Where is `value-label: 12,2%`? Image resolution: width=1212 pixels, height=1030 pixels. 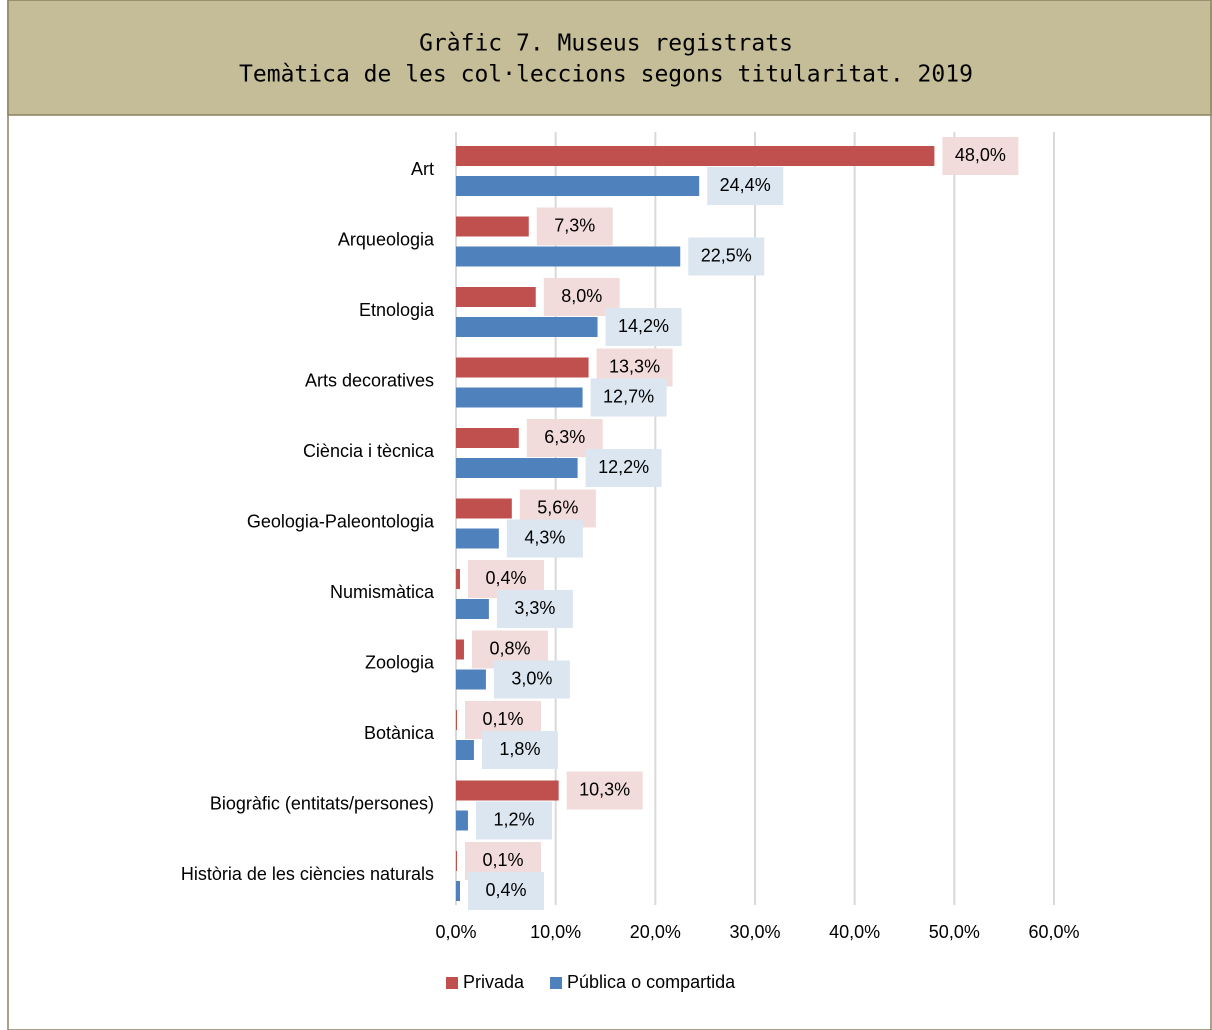
value-label: 12,2% is located at coordinates (623, 467).